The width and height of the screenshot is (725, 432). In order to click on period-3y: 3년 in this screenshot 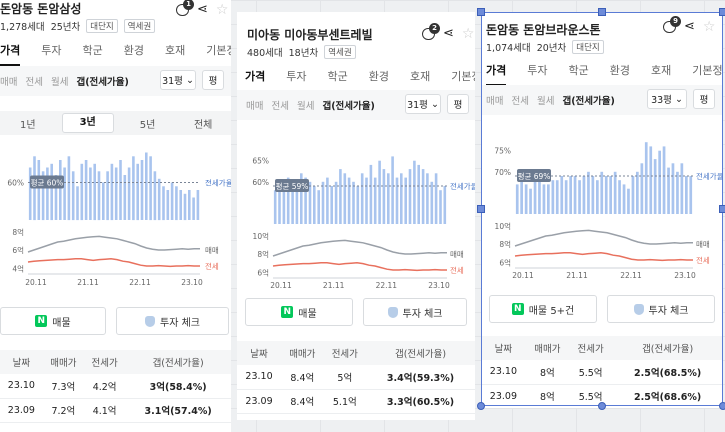, I will do `click(87, 123)`.